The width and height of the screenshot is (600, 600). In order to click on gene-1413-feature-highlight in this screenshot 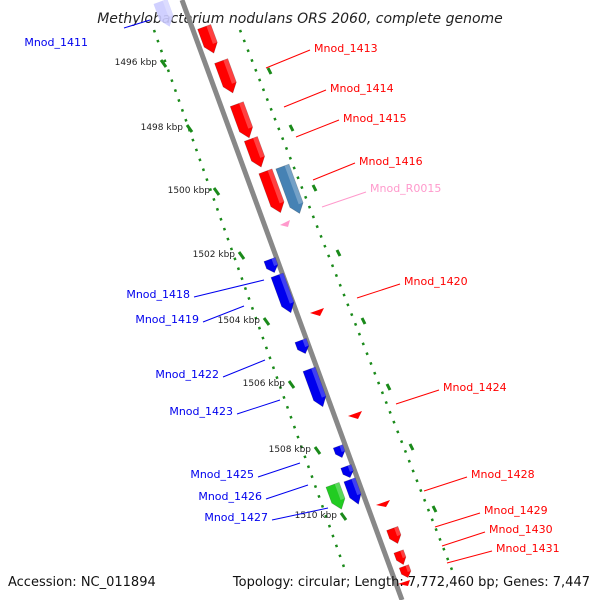, I will do `click(212, 34)`.